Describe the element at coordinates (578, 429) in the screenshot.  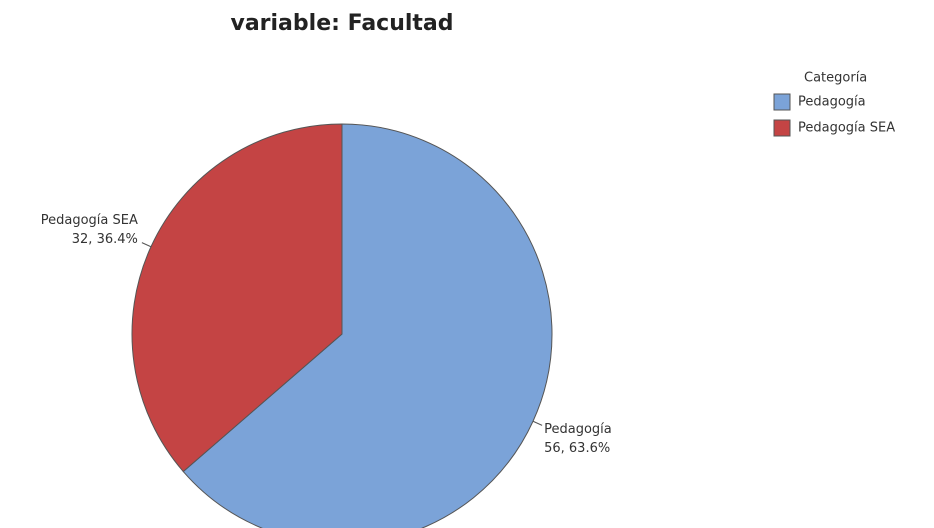
I see `slice-label: Pedagogía` at that location.